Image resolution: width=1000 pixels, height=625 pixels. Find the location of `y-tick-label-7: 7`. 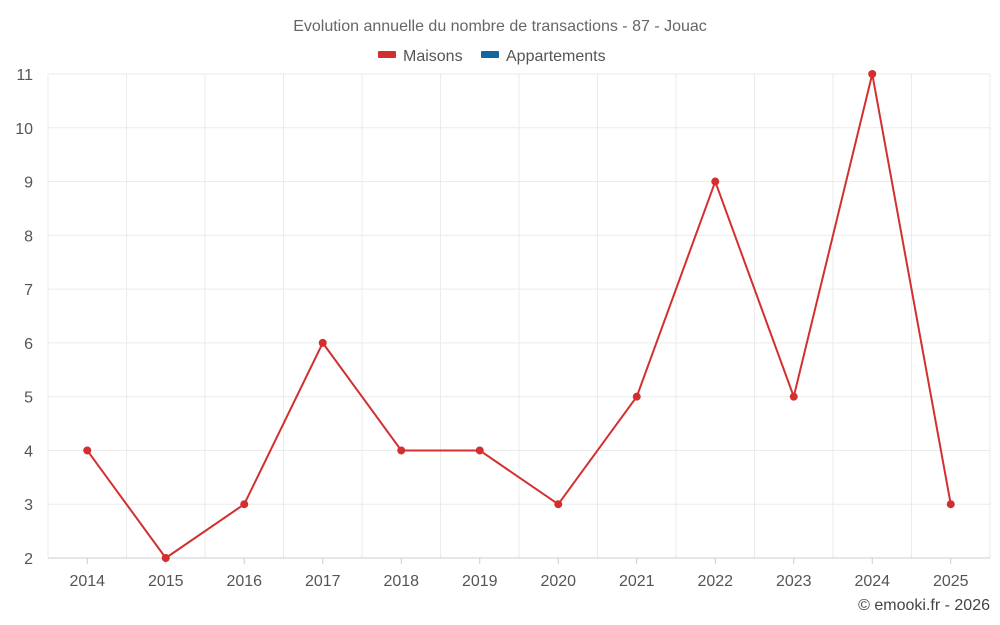

y-tick-label-7: 7 is located at coordinates (28, 290).